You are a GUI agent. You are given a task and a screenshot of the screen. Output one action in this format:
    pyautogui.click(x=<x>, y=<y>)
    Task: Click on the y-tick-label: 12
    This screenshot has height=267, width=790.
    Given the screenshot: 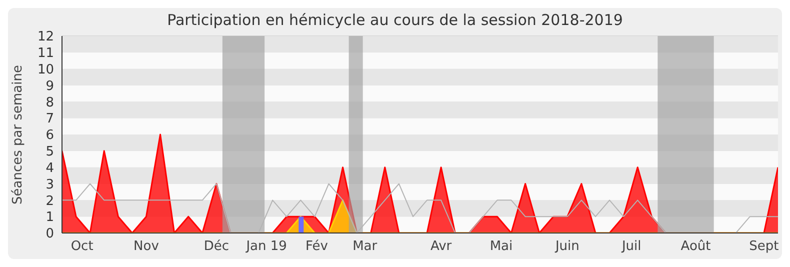 What is the action you would take?
    pyautogui.click(x=45, y=37)
    